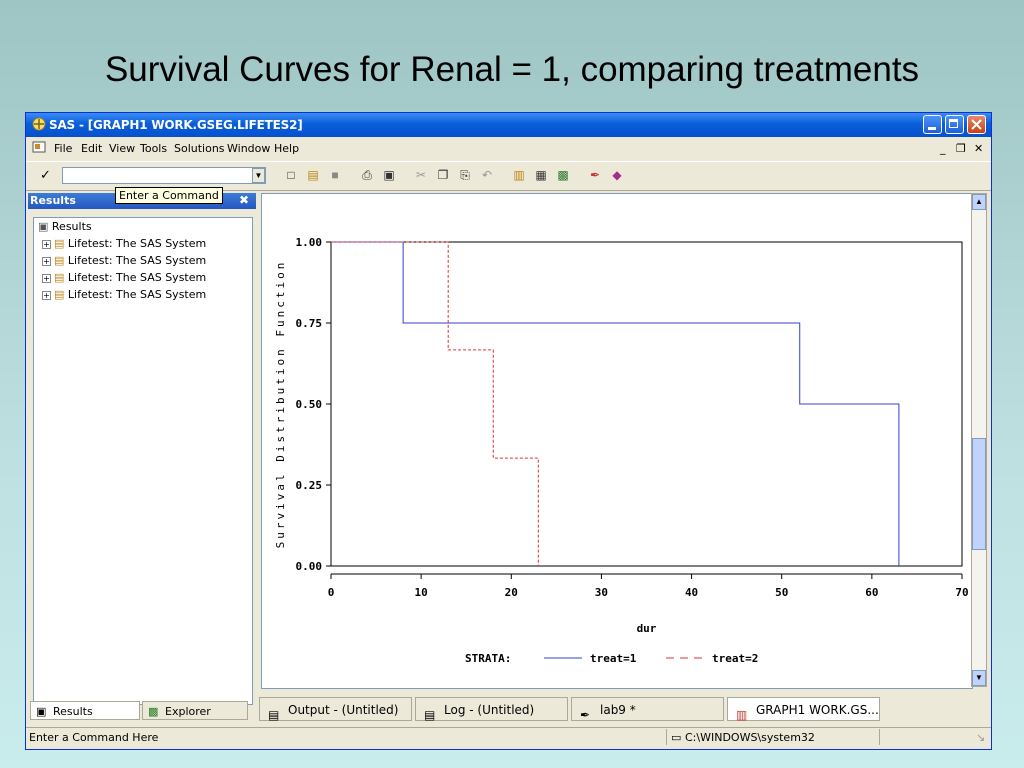 This screenshot has height=768, width=1024. Describe the element at coordinates (511, 592) in the screenshot. I see `x-tick-label: 20` at that location.